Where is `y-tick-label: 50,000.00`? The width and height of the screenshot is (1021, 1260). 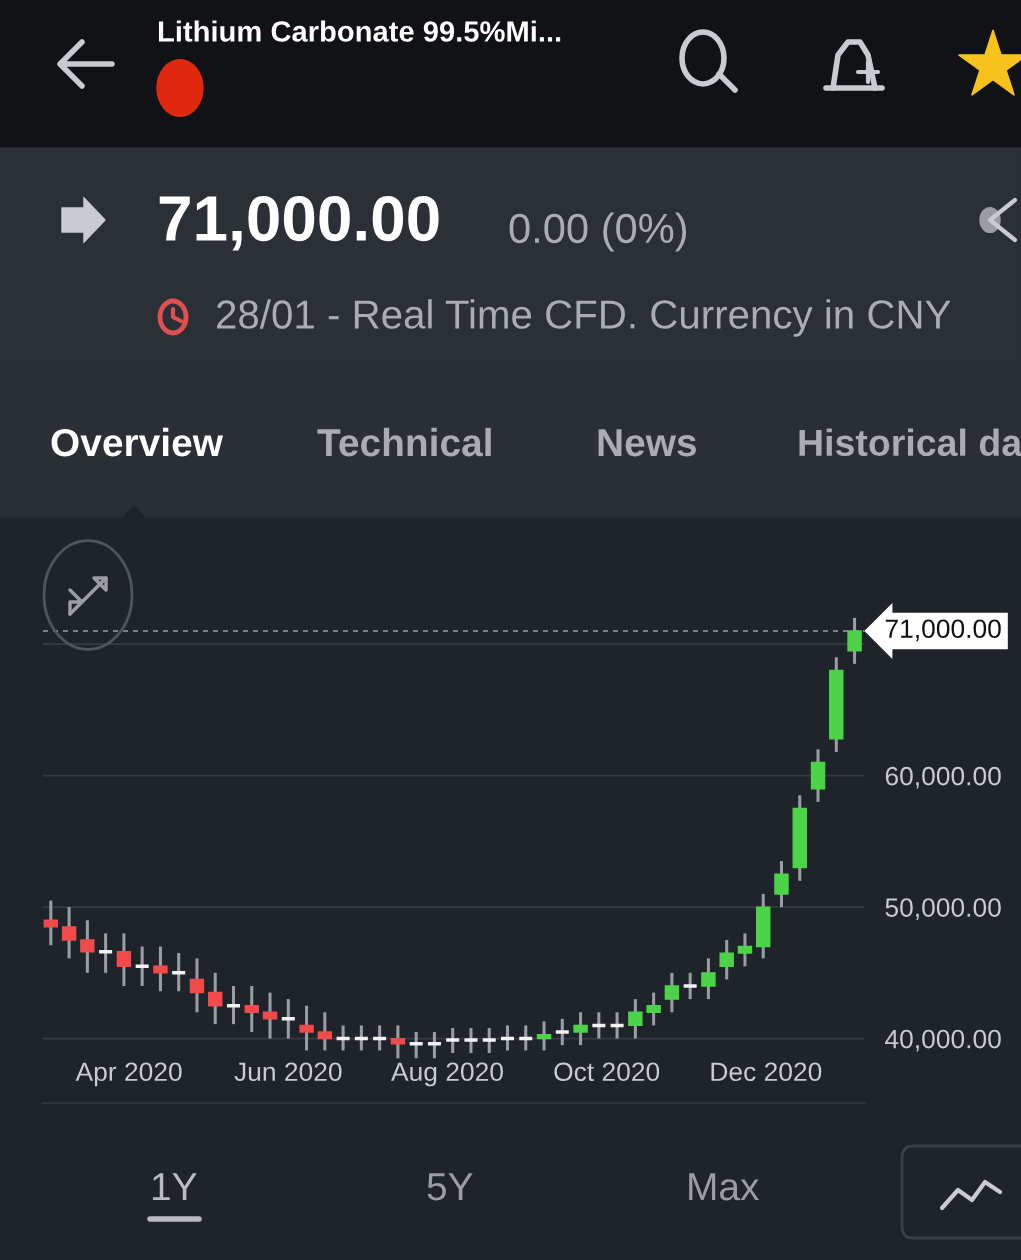 y-tick-label: 50,000.00 is located at coordinates (943, 909).